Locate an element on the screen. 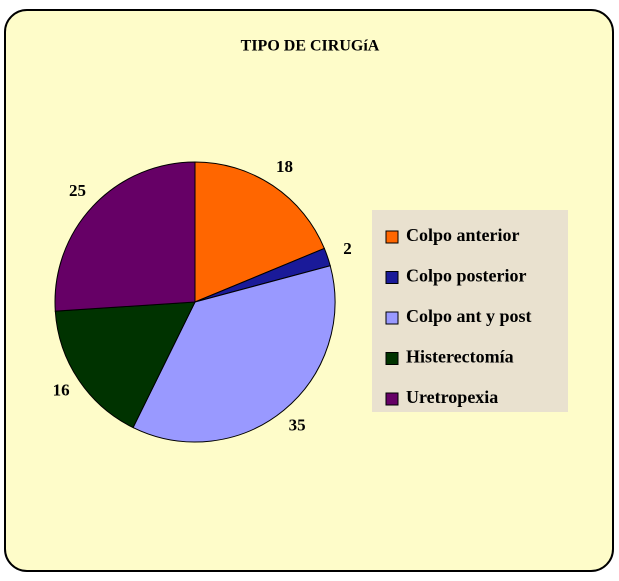 The width and height of the screenshot is (619, 581). legend-box is located at coordinates (470, 311).